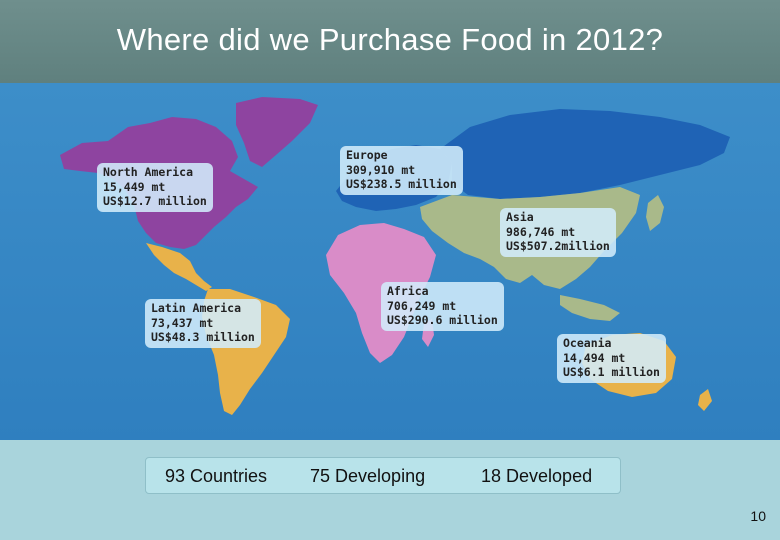 The width and height of the screenshot is (780, 540). Describe the element at coordinates (587, 343) in the screenshot. I see `oceania-name: Oceania` at that location.